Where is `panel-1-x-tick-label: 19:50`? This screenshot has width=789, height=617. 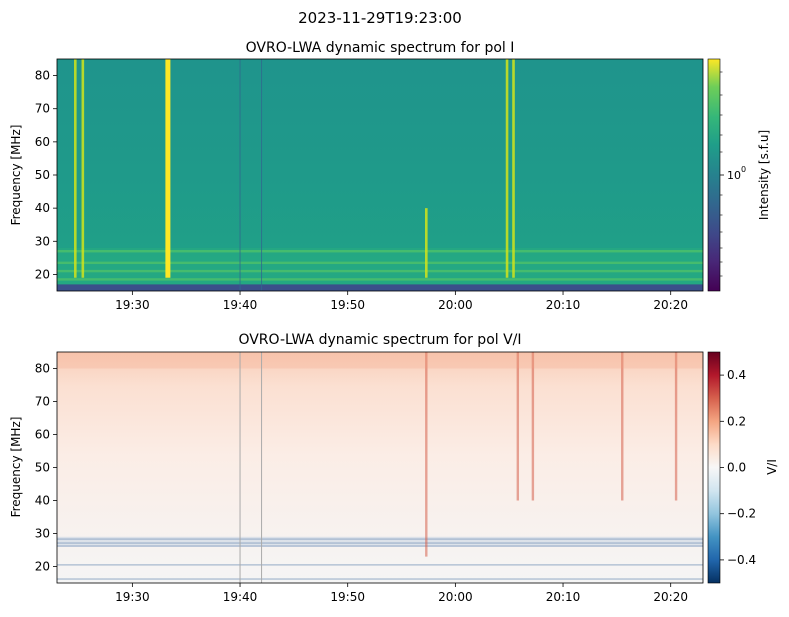 panel-1-x-tick-label: 19:50 is located at coordinates (347, 305).